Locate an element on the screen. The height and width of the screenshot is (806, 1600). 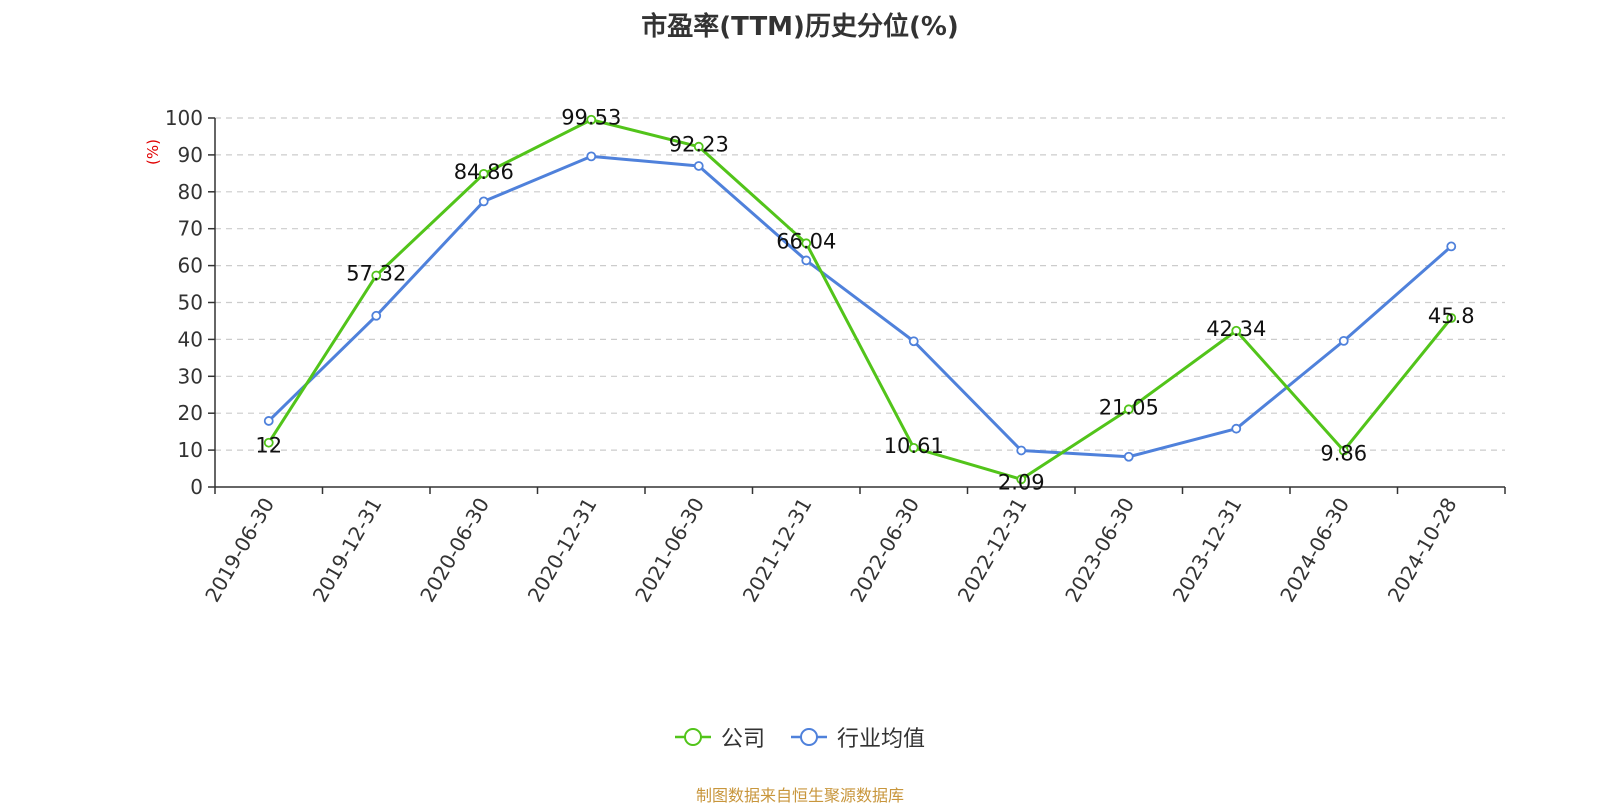
x-tick-label: 2019-06-30 is located at coordinates (239, 550).